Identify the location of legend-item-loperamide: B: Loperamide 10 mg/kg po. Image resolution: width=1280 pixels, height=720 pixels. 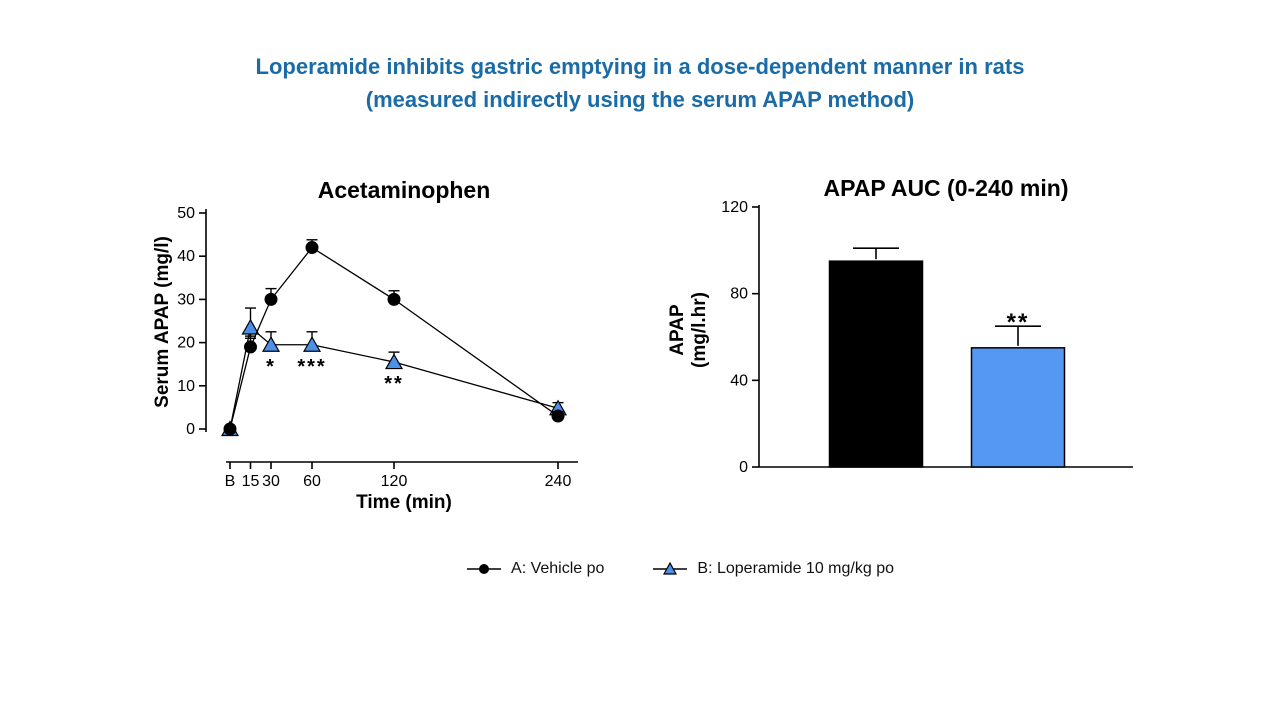
(773, 569).